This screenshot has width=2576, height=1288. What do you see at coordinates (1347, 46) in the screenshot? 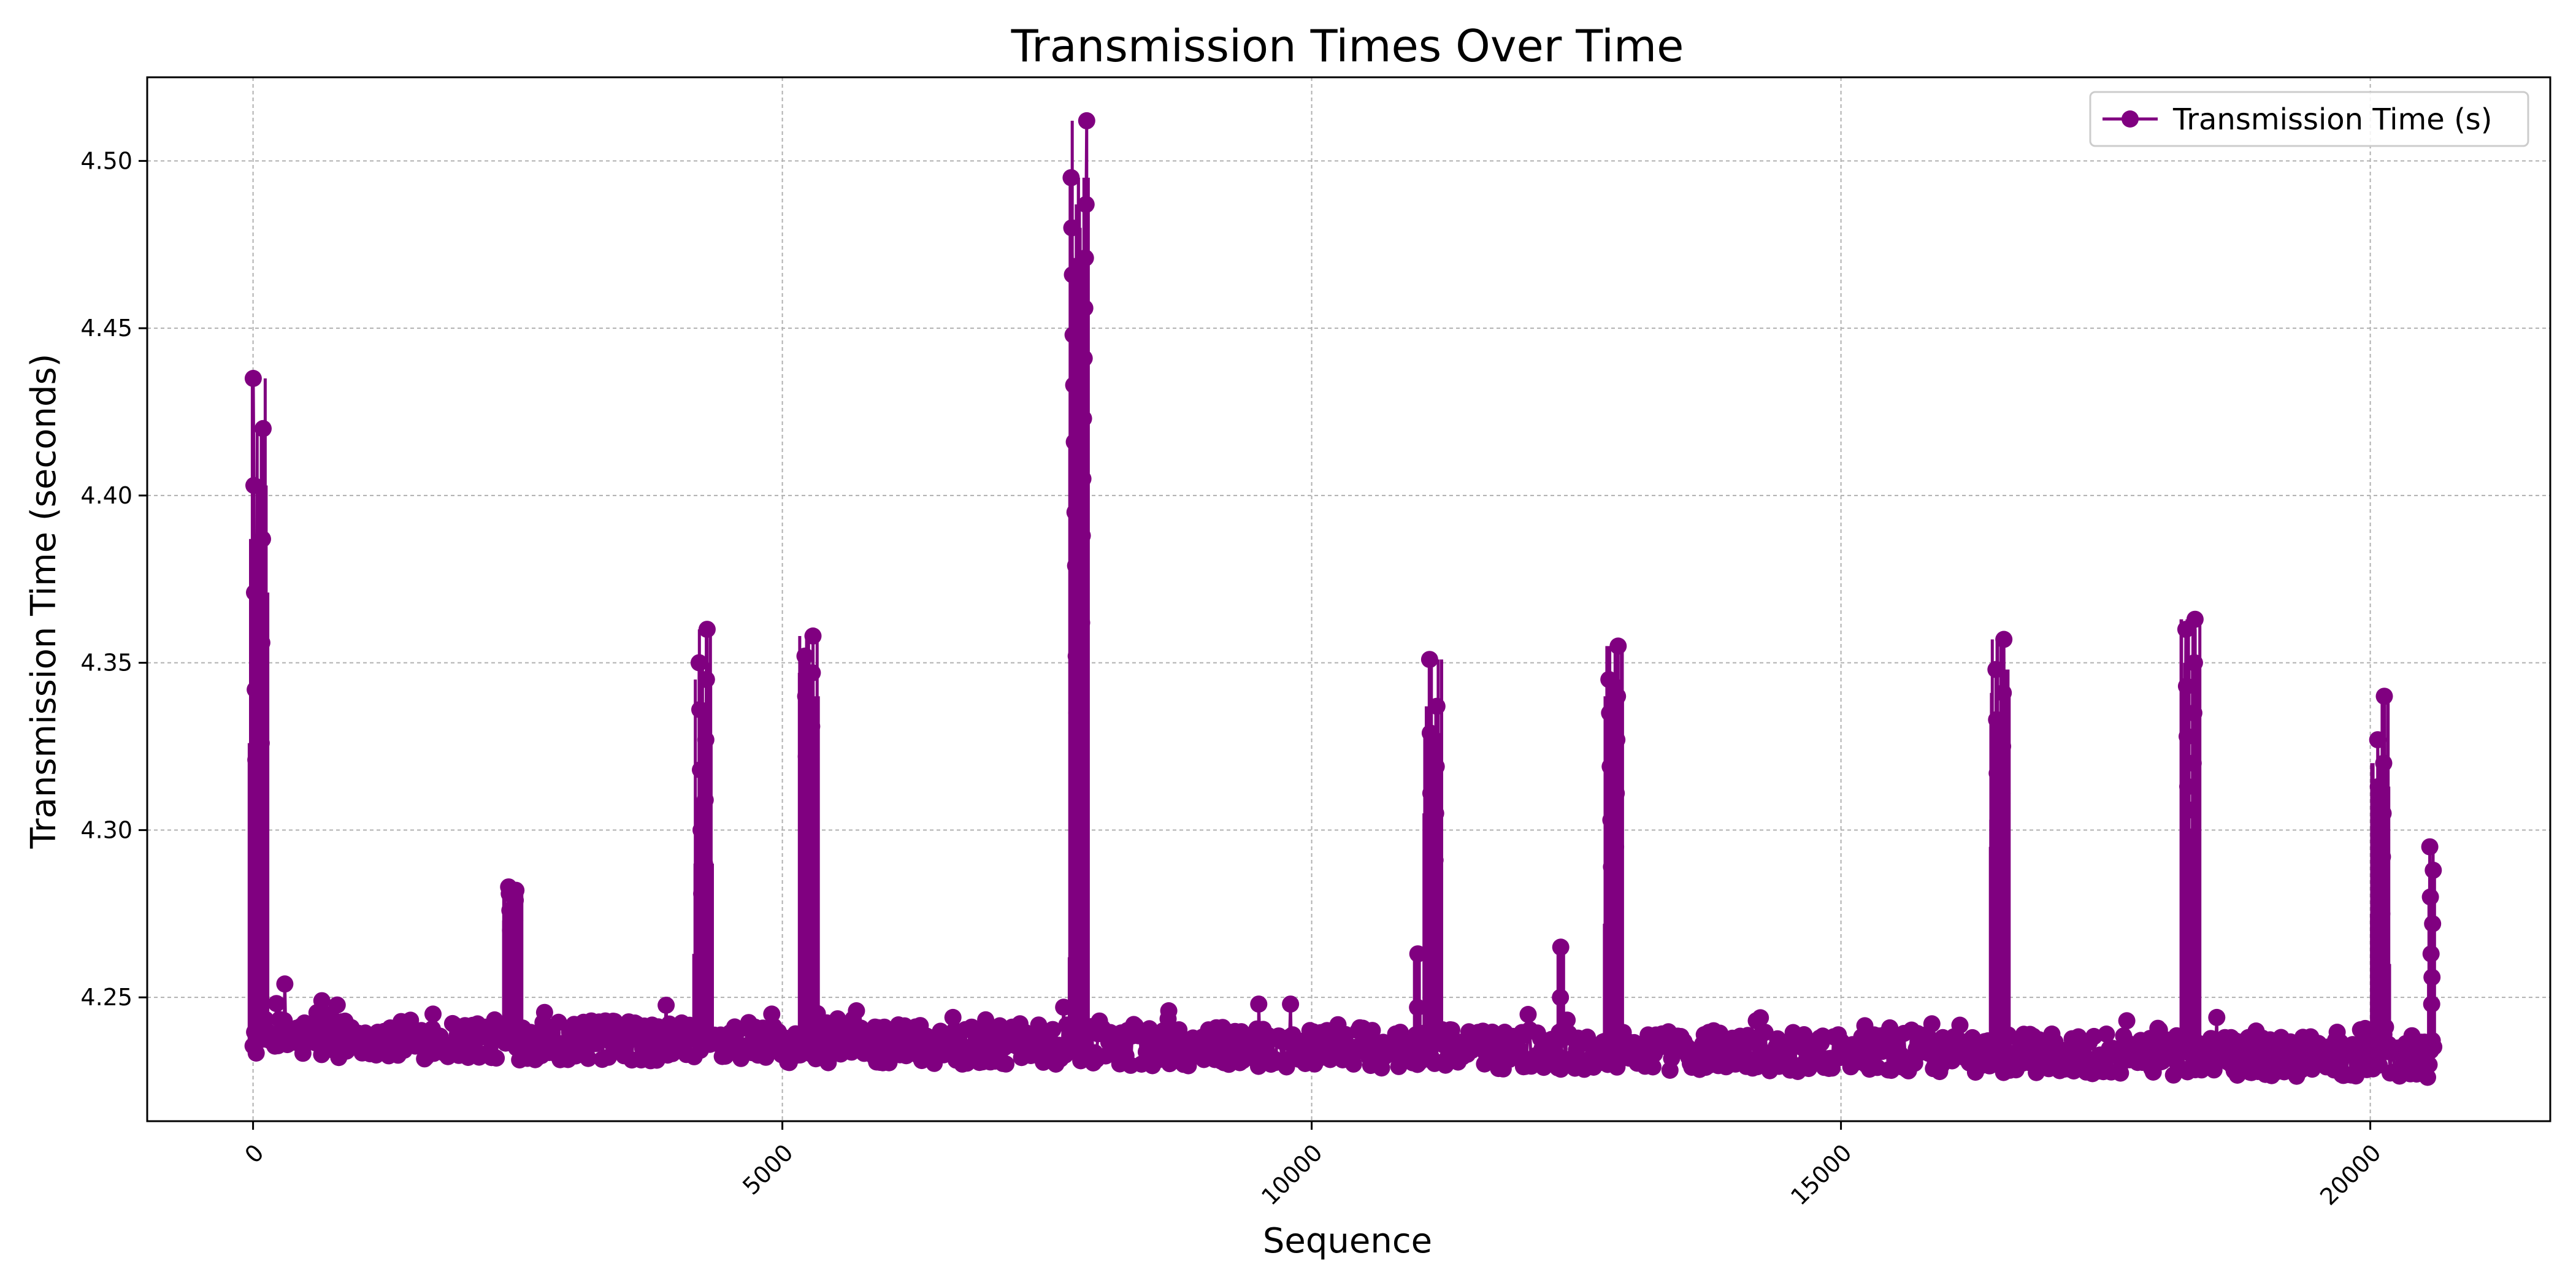
I see `chart-title: Transmission Times Over Time` at bounding box center [1347, 46].